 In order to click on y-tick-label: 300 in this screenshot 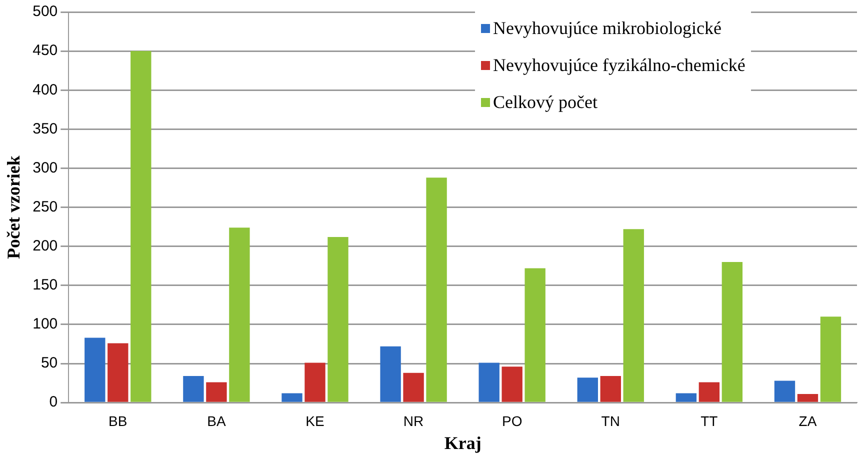, I will do `click(45, 167)`.